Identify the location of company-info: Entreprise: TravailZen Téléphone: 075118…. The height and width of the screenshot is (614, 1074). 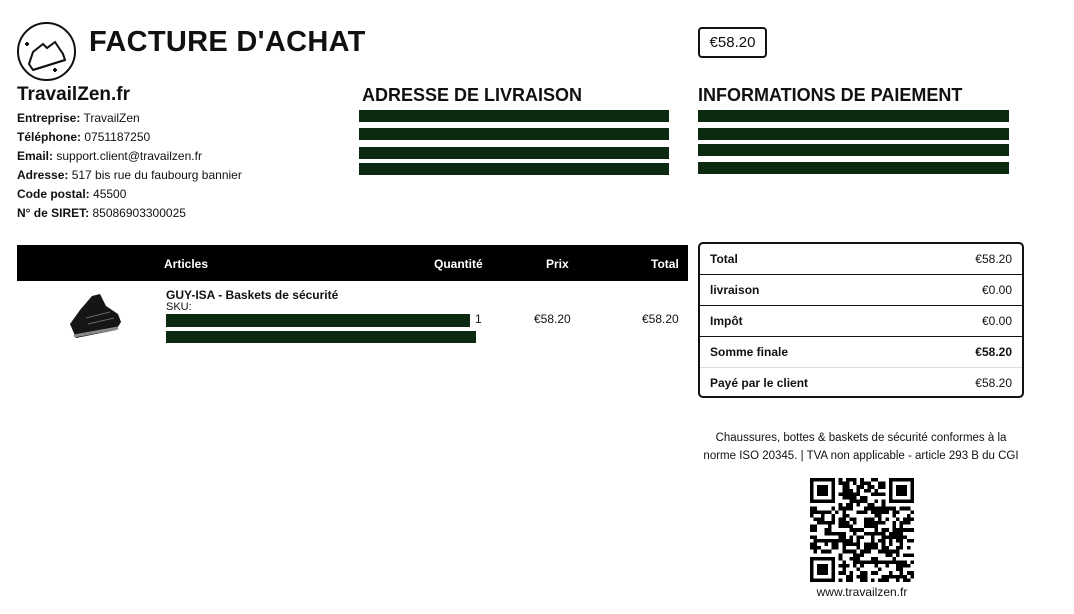
(129, 166).